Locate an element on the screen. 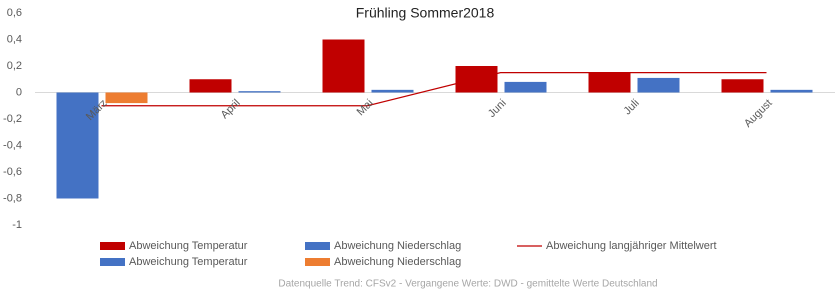 The width and height of the screenshot is (835, 293). x-tick-label: August is located at coordinates (758, 113).